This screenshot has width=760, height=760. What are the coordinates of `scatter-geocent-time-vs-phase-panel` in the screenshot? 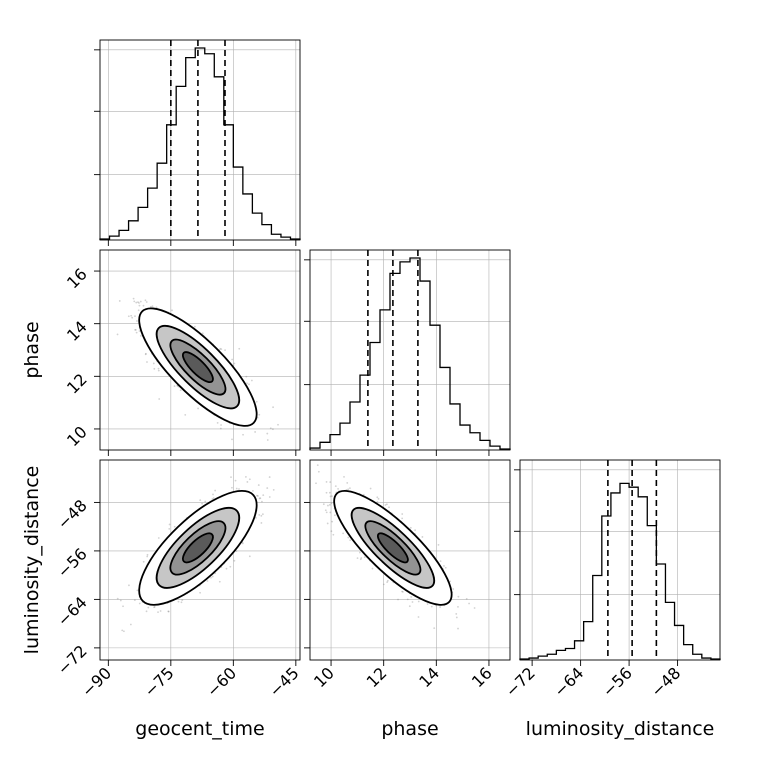 It's located at (200, 350).